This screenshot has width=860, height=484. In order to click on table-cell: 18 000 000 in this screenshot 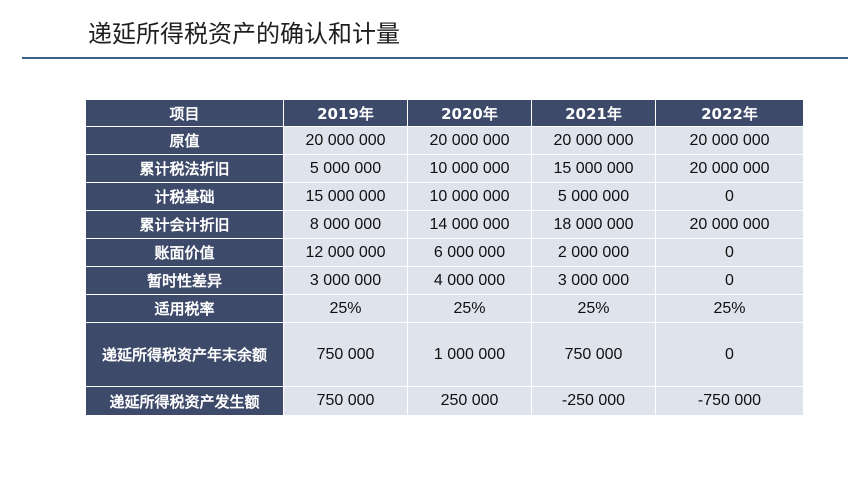, I will do `click(593, 224)`.